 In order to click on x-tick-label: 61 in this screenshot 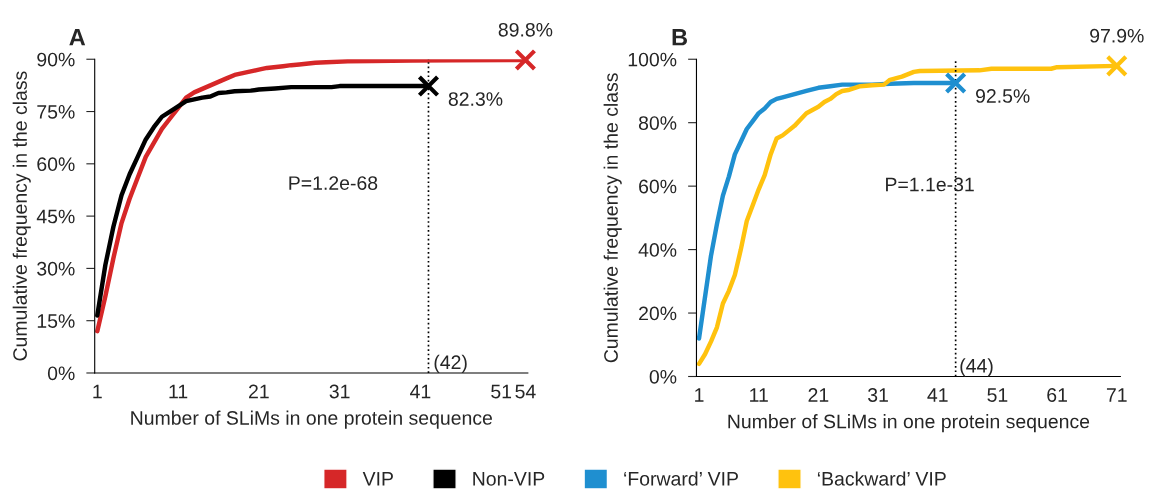, I will do `click(1057, 395)`.